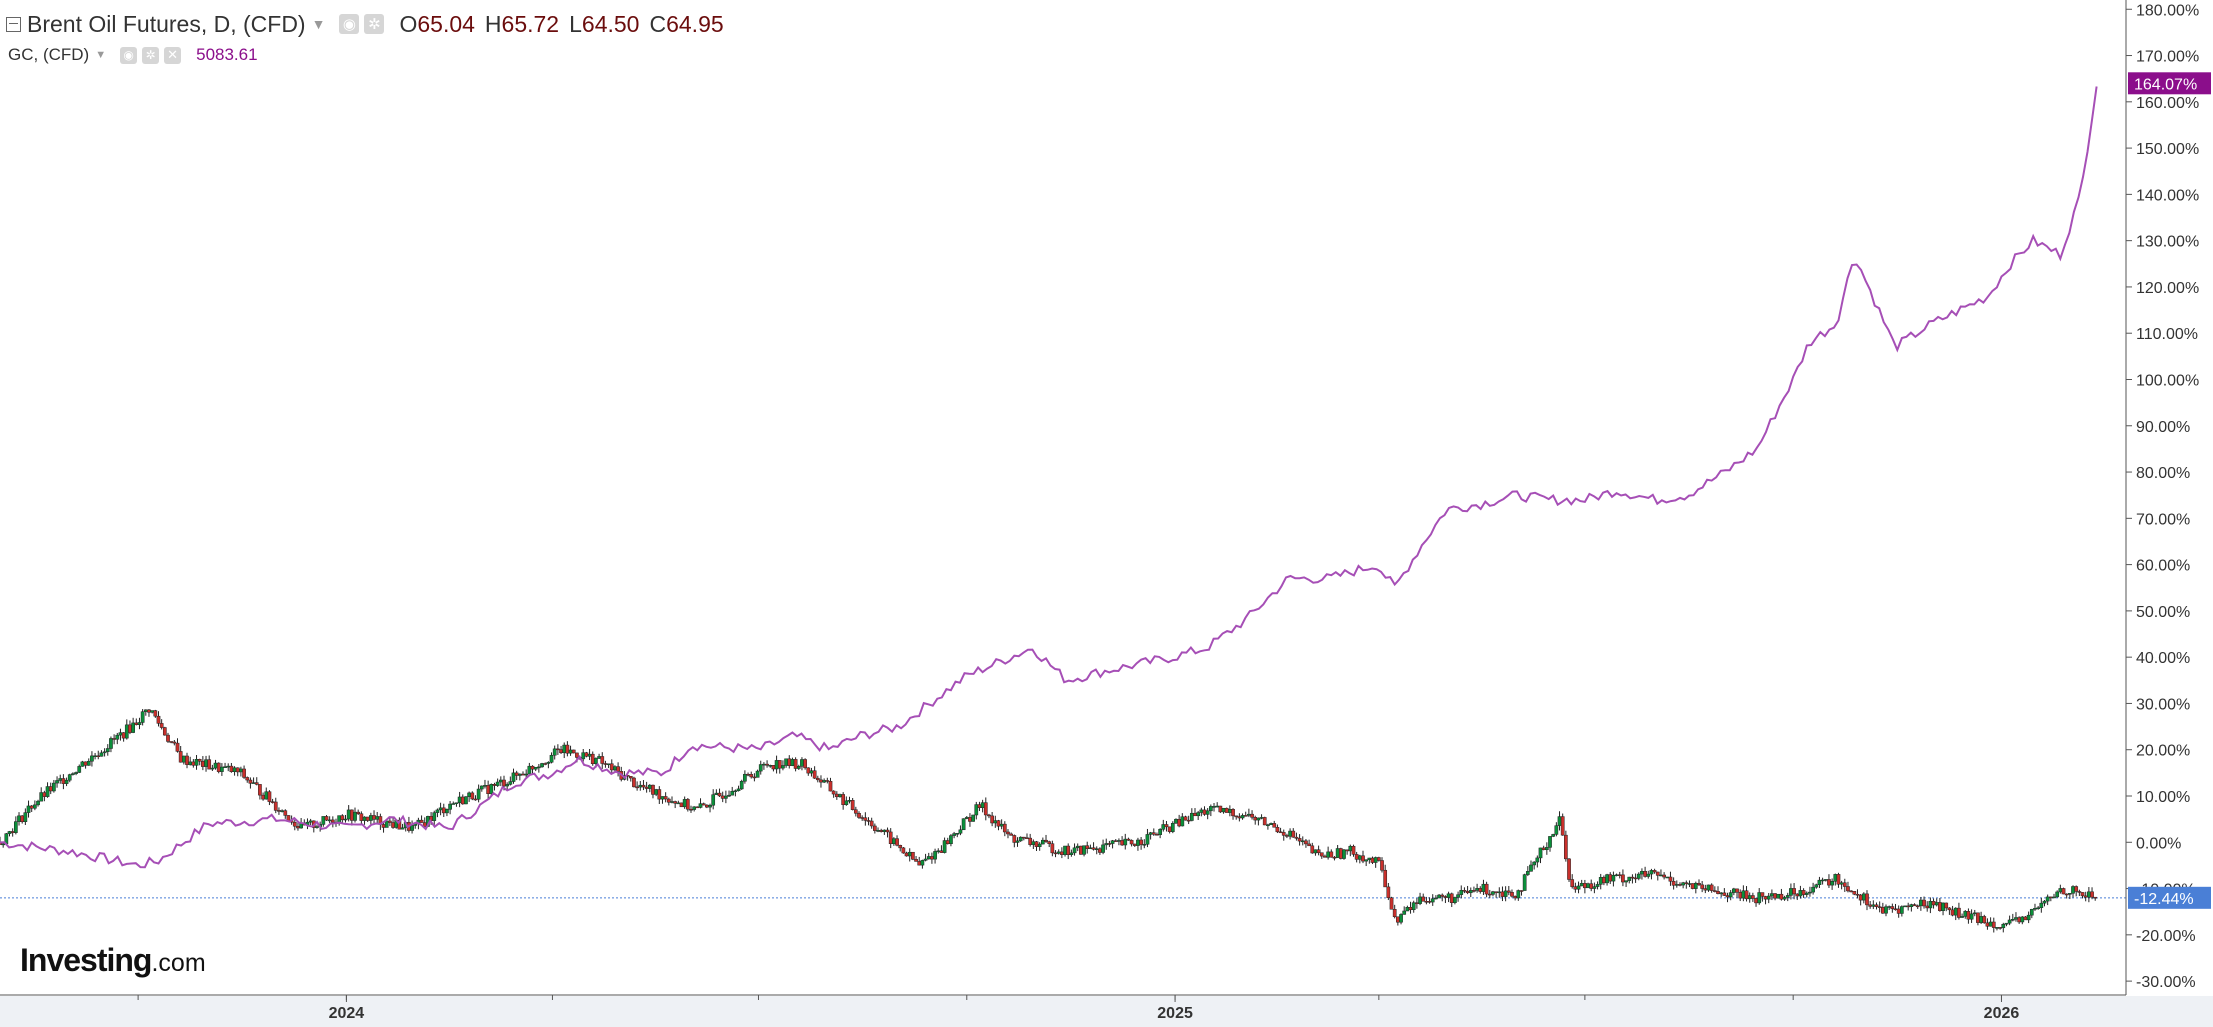 Image resolution: width=2213 pixels, height=1027 pixels. What do you see at coordinates (1106, 1010) in the screenshot?
I see `time-axis: 2024 2025 2026` at bounding box center [1106, 1010].